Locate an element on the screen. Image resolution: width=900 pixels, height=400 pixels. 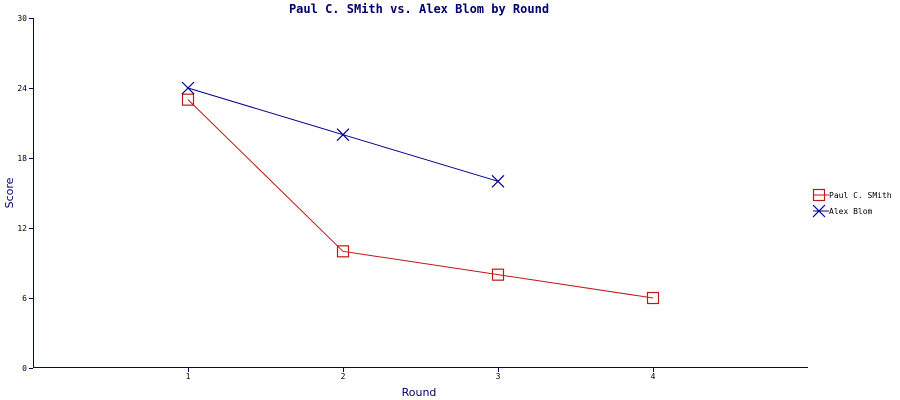
y-axis-title: Score is located at coordinates (9, 192).